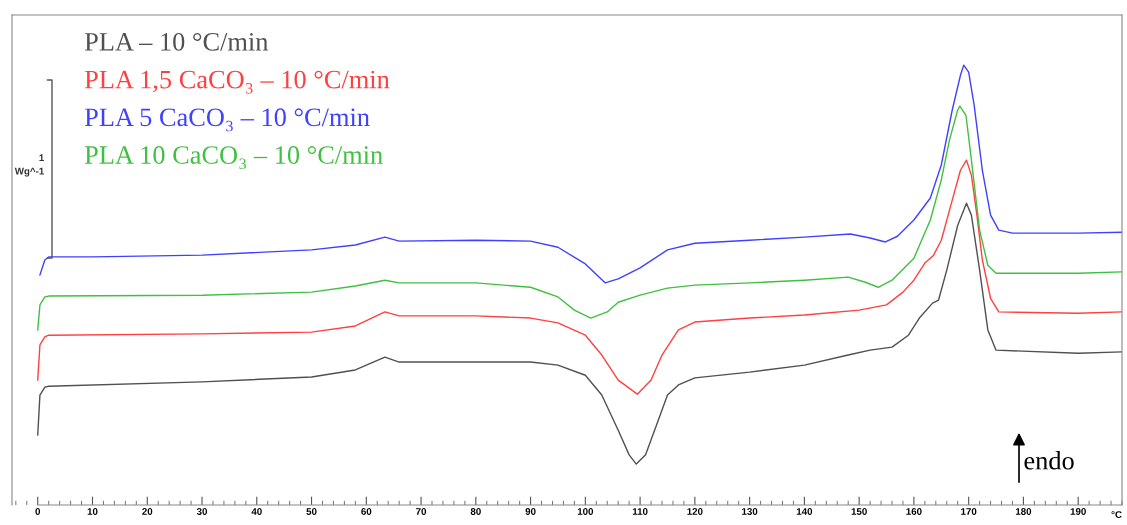 The image size is (1127, 525). What do you see at coordinates (29, 172) in the screenshot?
I see `annotation: Wg^-1` at bounding box center [29, 172].